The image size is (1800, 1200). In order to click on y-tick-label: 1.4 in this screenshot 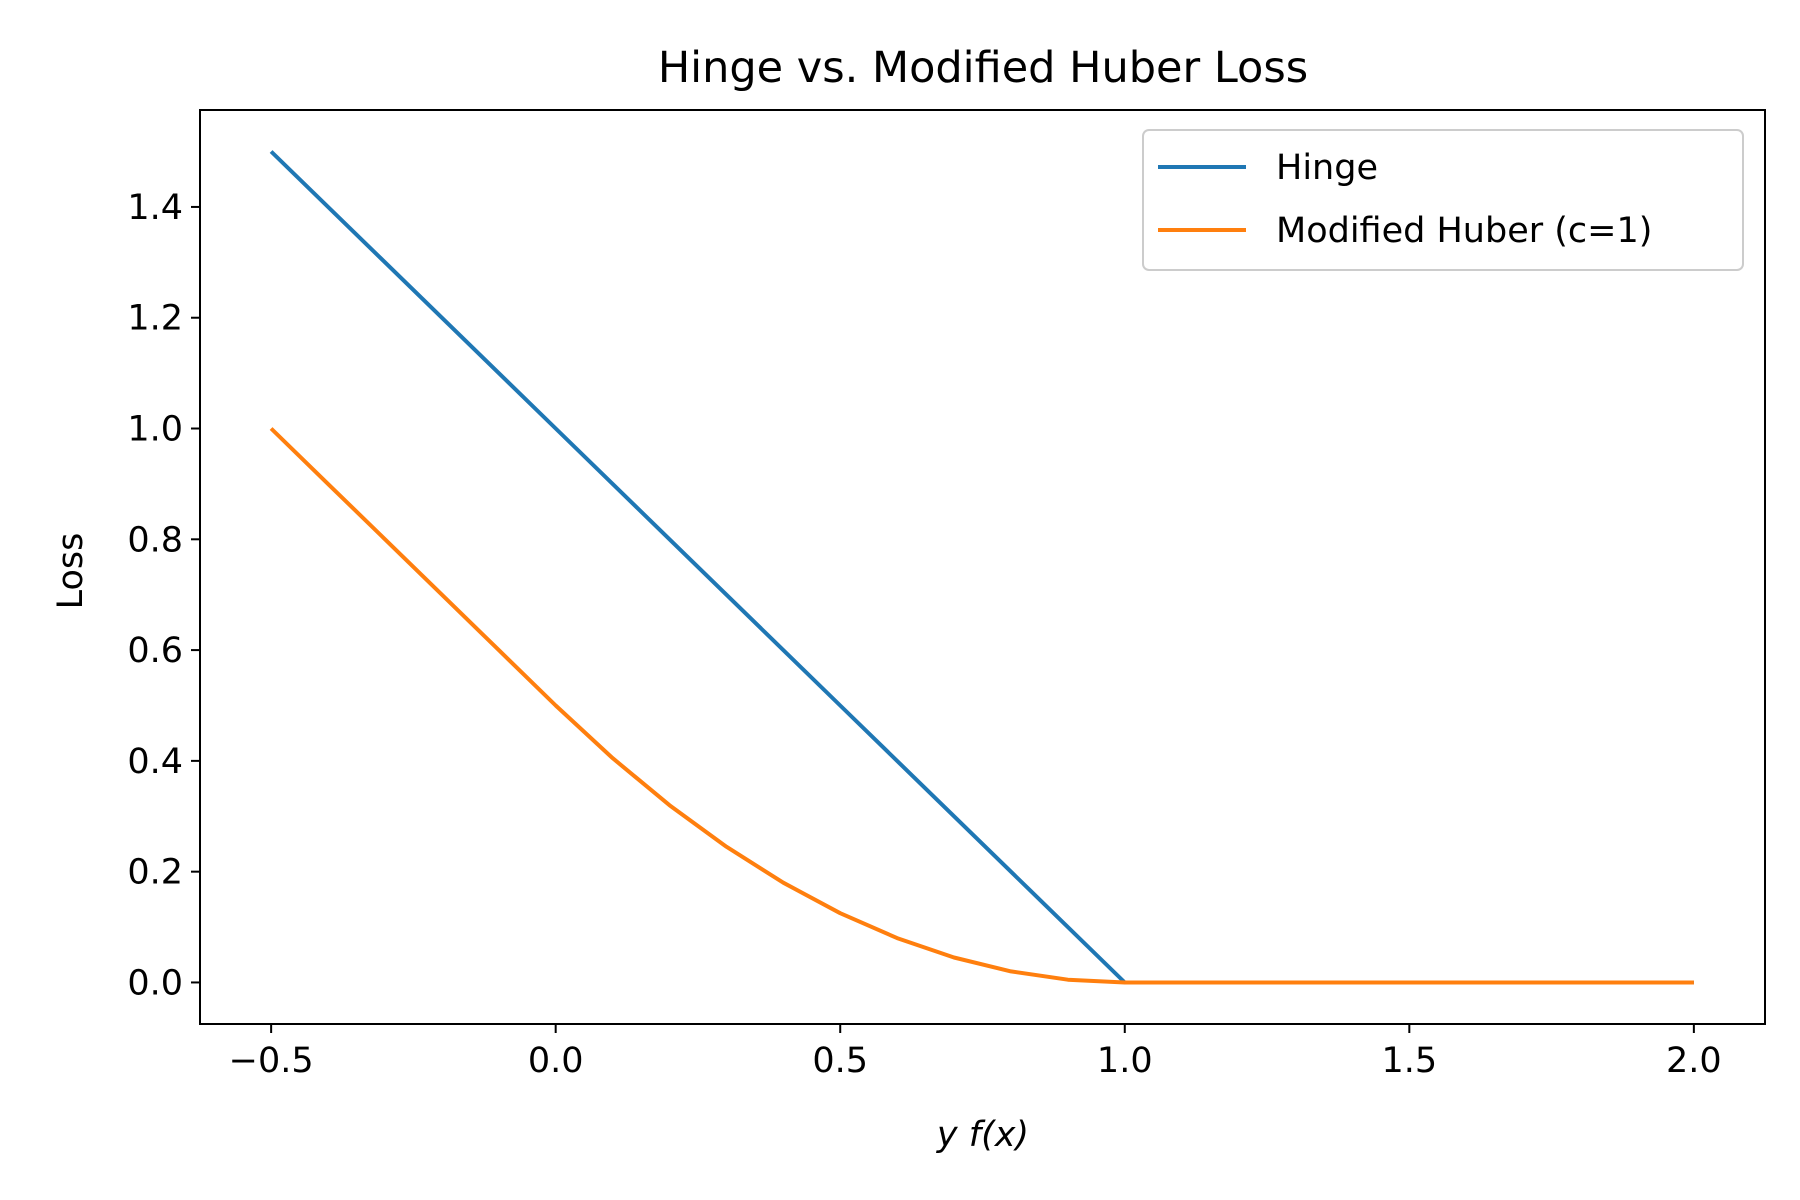, I will do `click(155, 208)`.